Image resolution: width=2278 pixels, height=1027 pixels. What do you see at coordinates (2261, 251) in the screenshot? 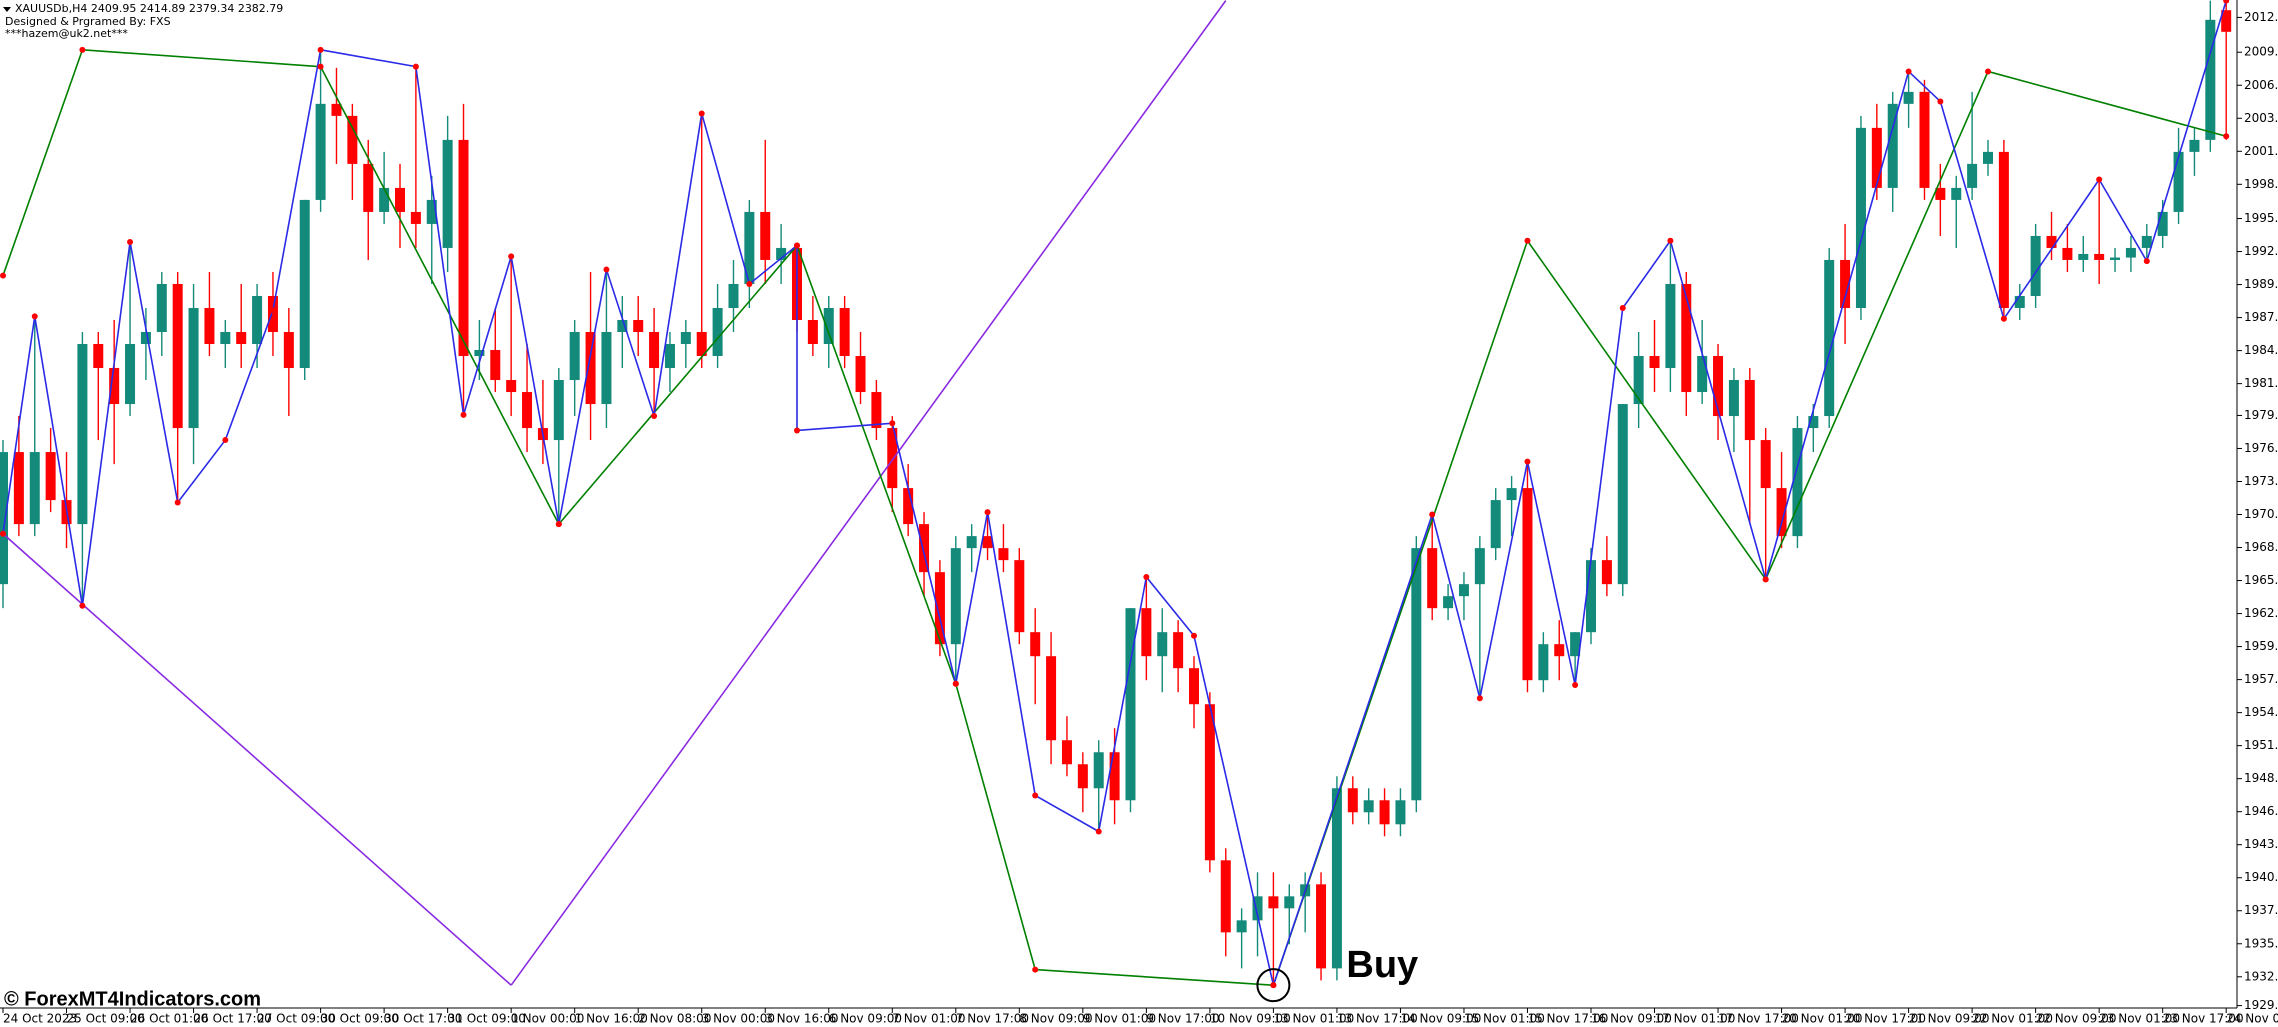
I see `y-tick-label: 1992.70` at bounding box center [2261, 251].